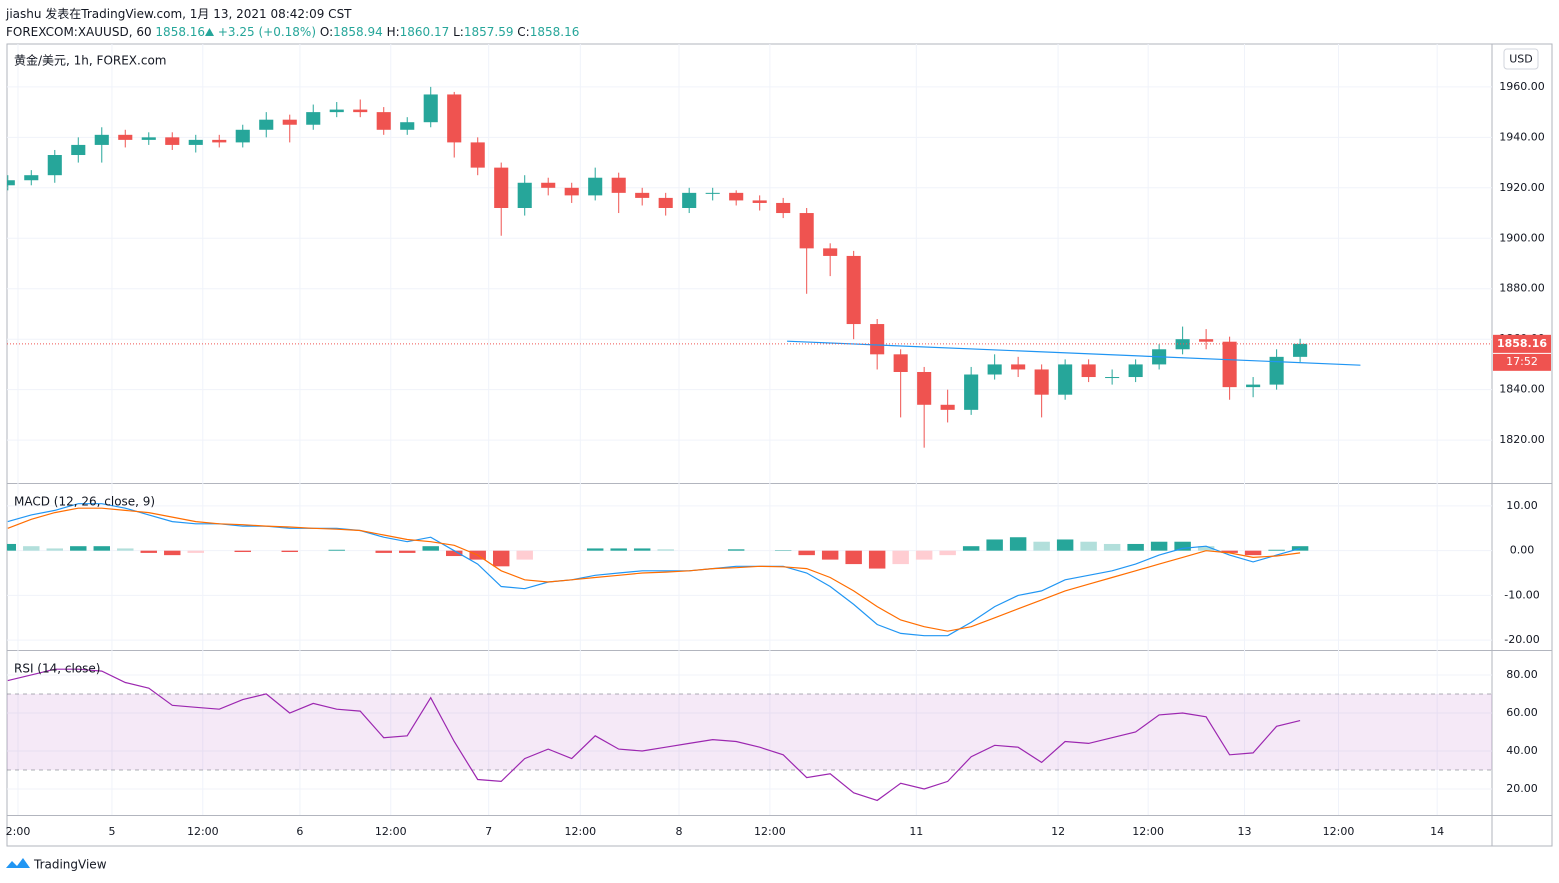 The image size is (1559, 883). What do you see at coordinates (1522, 674) in the screenshot?
I see `y-tick-label: 80.00` at bounding box center [1522, 674].